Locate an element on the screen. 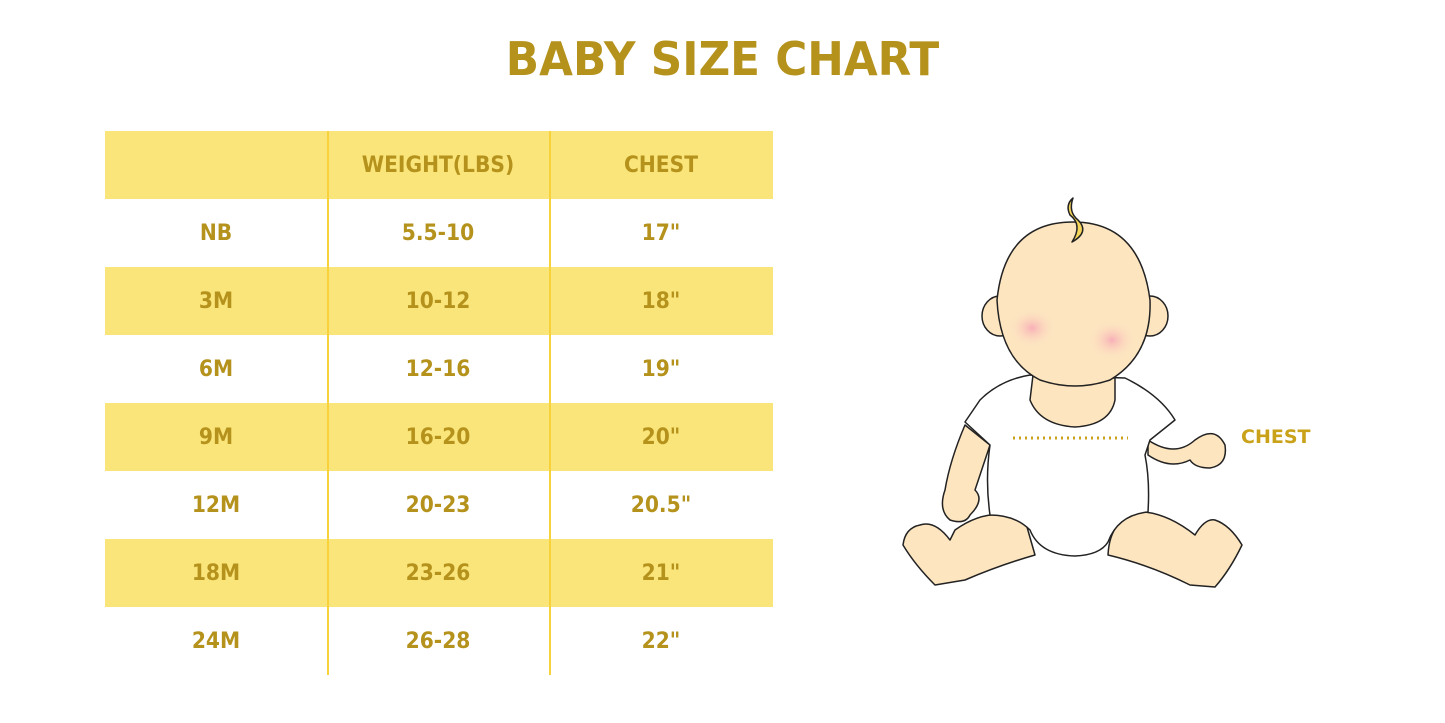  table-row: 3M 10-12 18" is located at coordinates (439, 301).